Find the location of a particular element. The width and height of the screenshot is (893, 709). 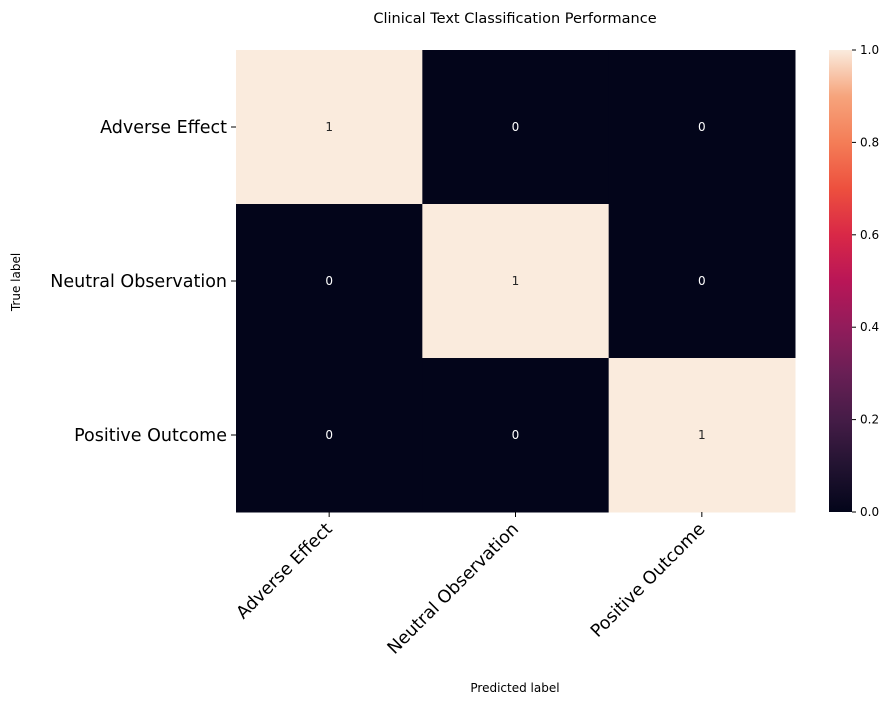

heatmap-cell-r0-c0 is located at coordinates (329, 127).